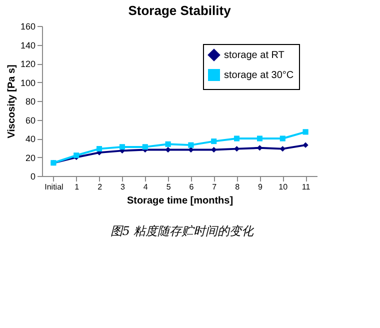  Describe the element at coordinates (260, 187) in the screenshot. I see `x-tick-label: 9` at that location.